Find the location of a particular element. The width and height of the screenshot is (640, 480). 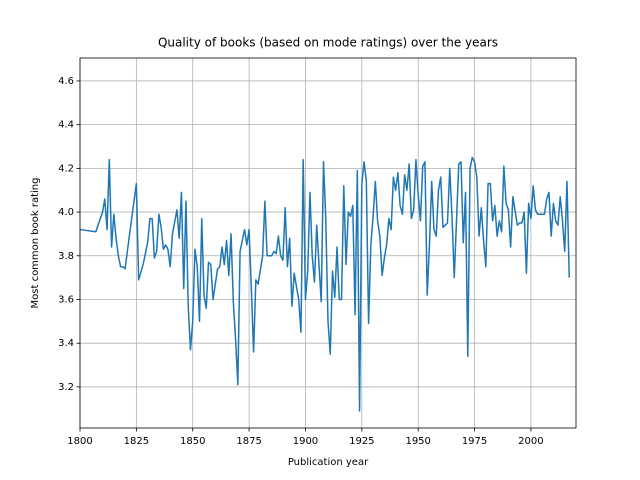

y-tick-label: 4.0 is located at coordinates (66, 212).